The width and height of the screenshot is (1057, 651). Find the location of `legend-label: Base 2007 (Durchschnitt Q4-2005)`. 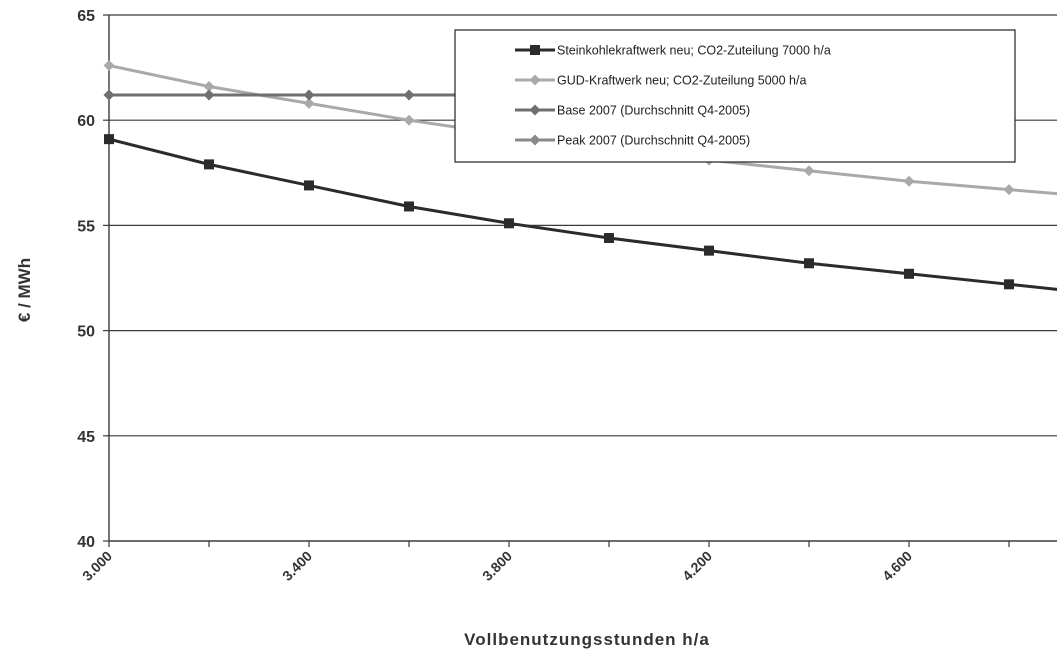

legend-label: Base 2007 (Durchschnitt Q4-2005) is located at coordinates (653, 111).